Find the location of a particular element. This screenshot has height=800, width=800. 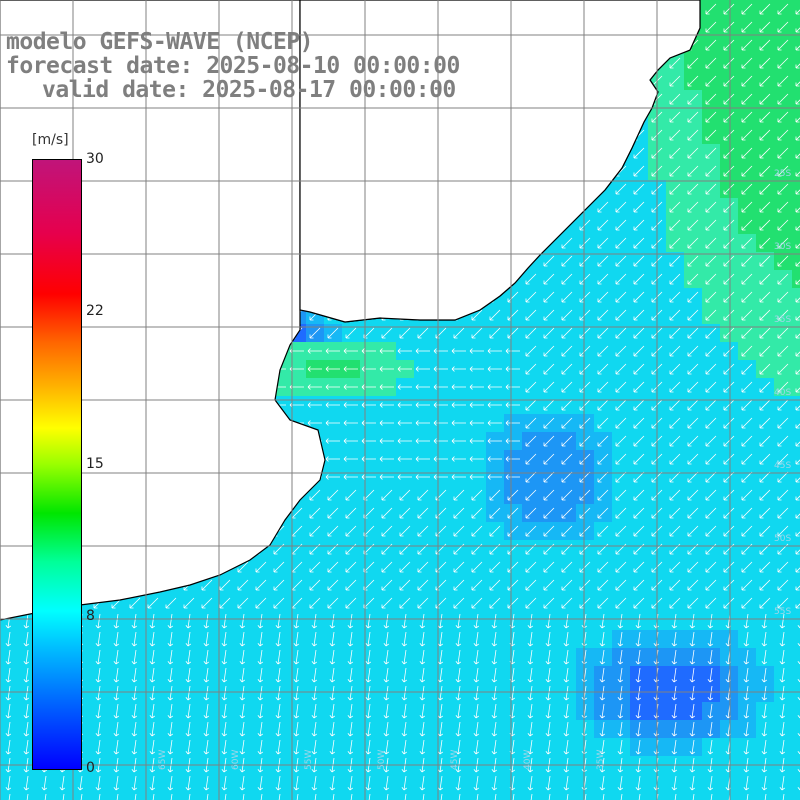

lat-label: 55S is located at coordinates (782, 612).